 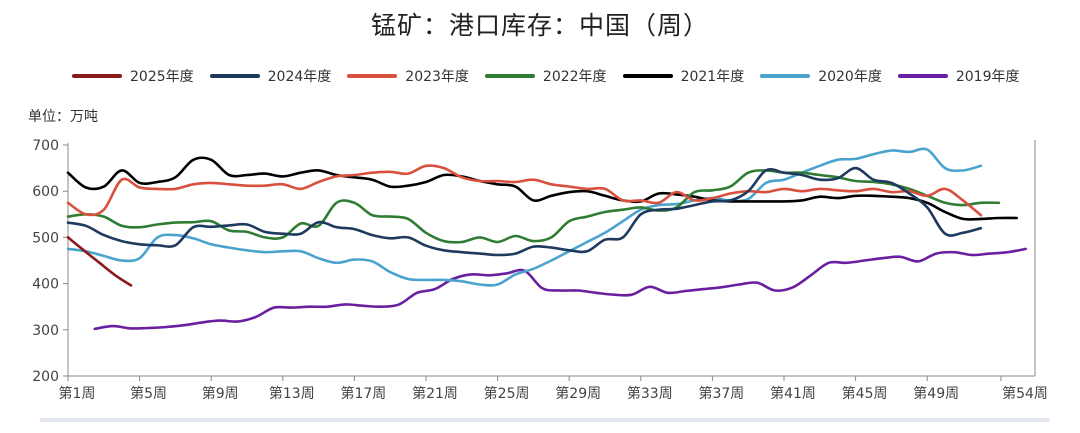 What do you see at coordinates (574, 77) in the screenshot?
I see `legend-label: 2022年度` at bounding box center [574, 77].